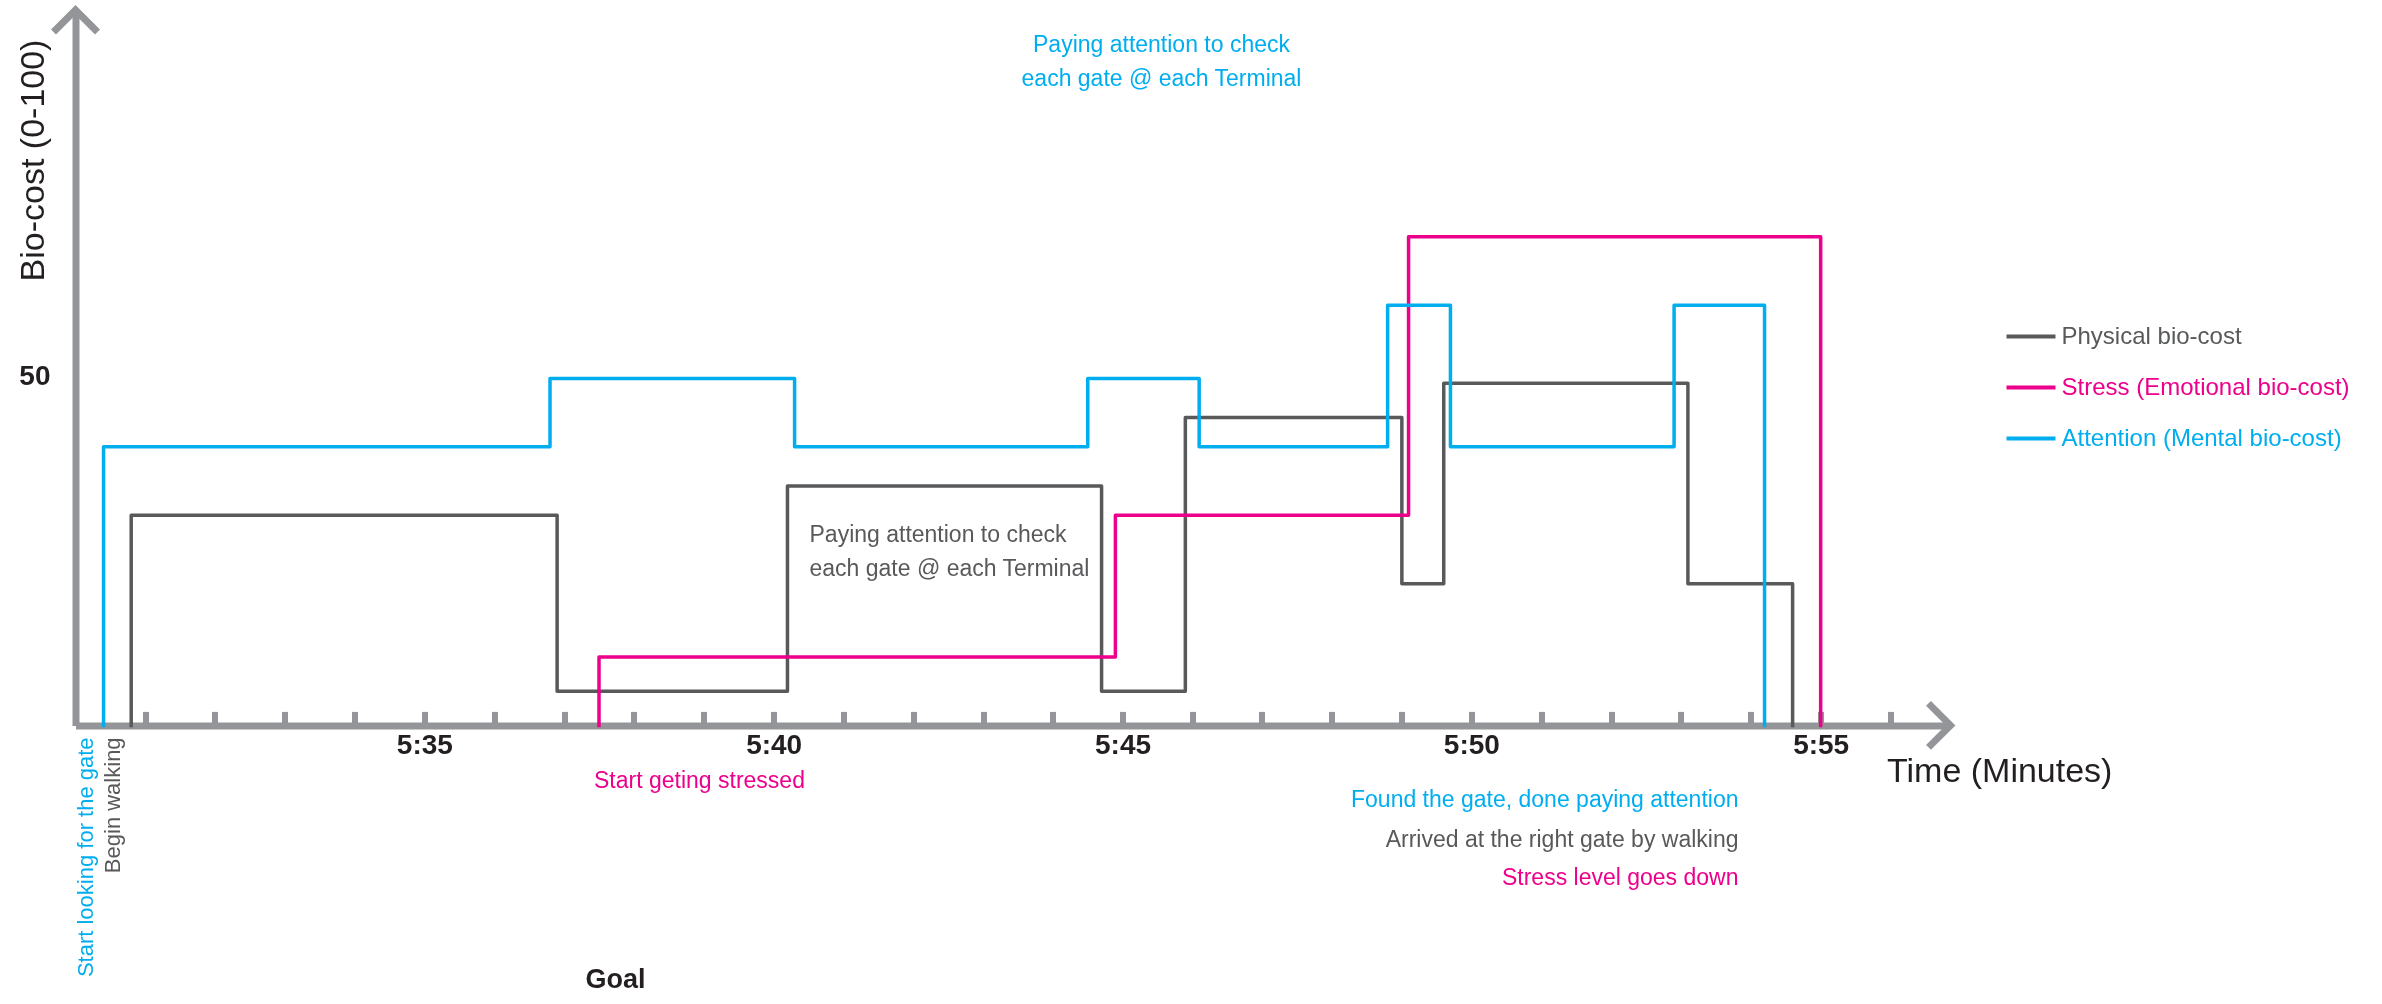  Describe the element at coordinates (1123, 744) in the screenshot. I see `x-tick-label: 5:45` at that location.